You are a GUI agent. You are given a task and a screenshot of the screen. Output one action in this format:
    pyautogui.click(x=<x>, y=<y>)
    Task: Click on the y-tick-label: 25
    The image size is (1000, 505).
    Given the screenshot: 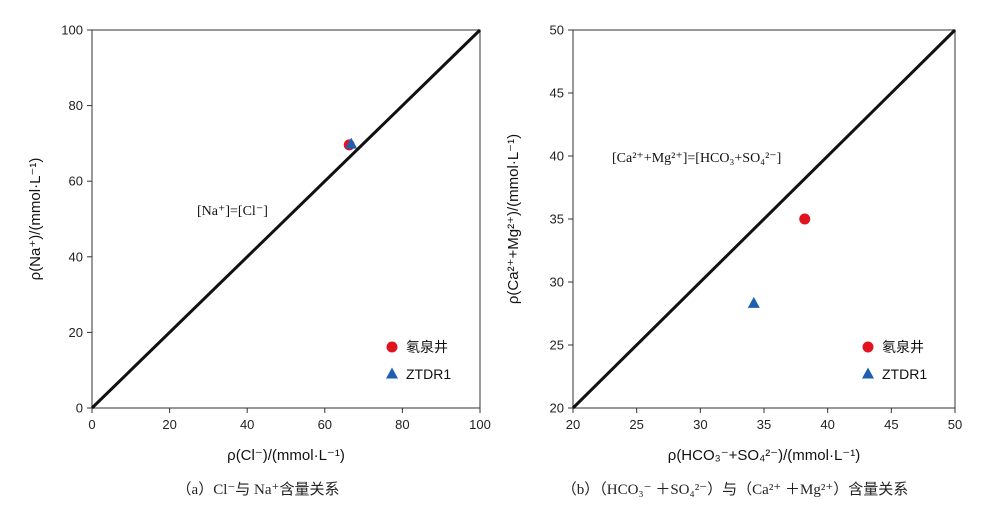 What is the action you would take?
    pyautogui.click(x=557, y=345)
    